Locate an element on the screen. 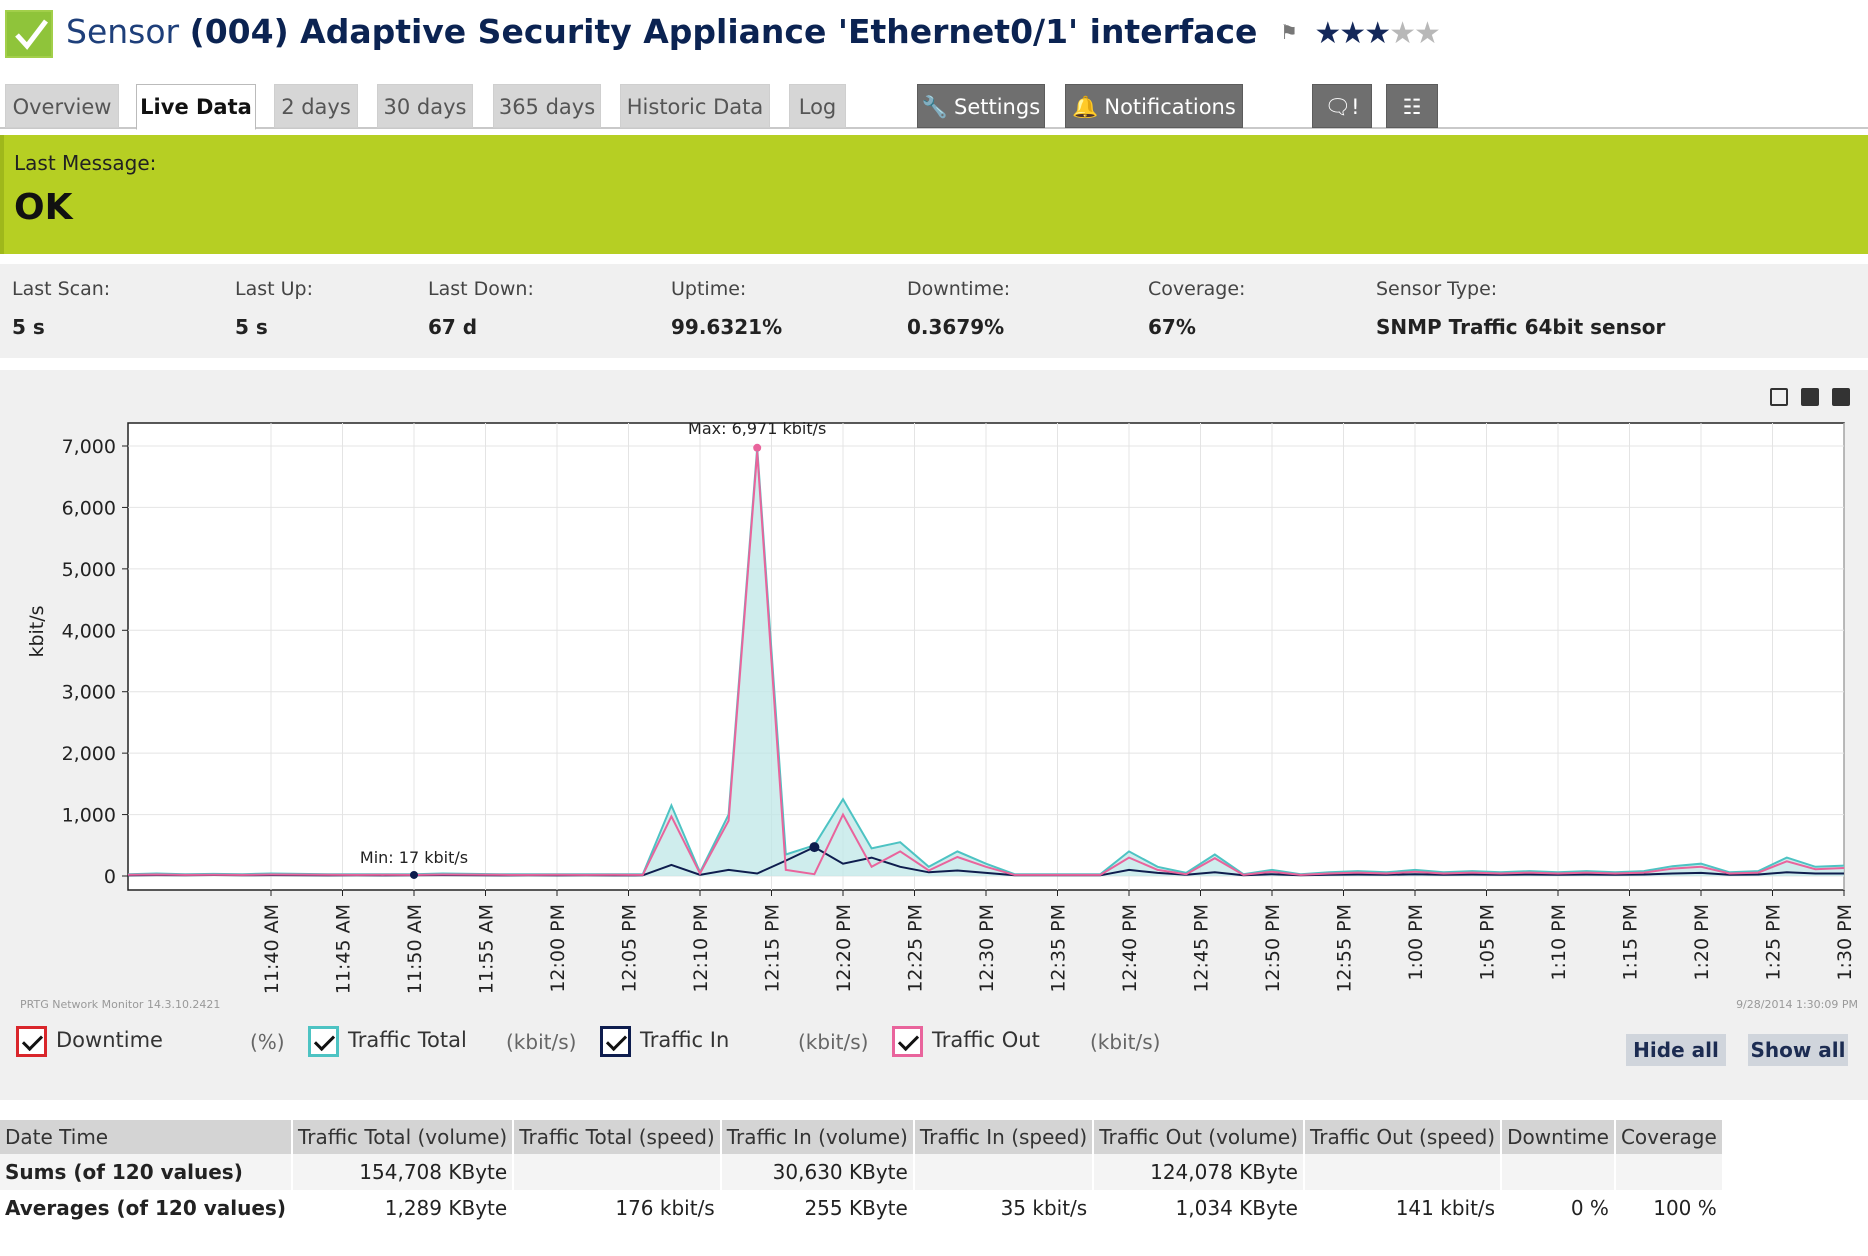  popout-icon is located at coordinates (1778, 397).